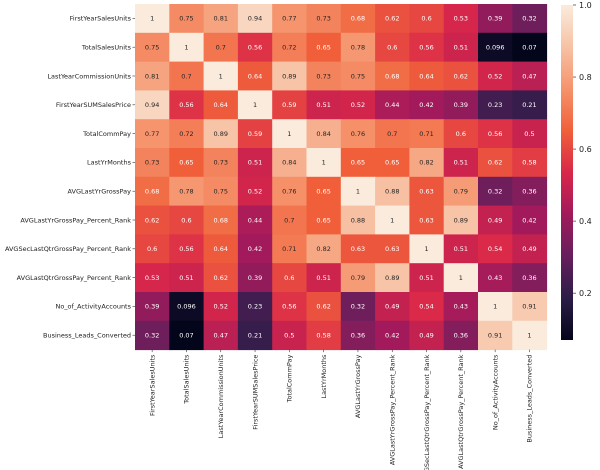 This screenshot has height=470, width=600. Describe the element at coordinates (152, 192) in the screenshot. I see `cell-value-label: 0.68` at that location.